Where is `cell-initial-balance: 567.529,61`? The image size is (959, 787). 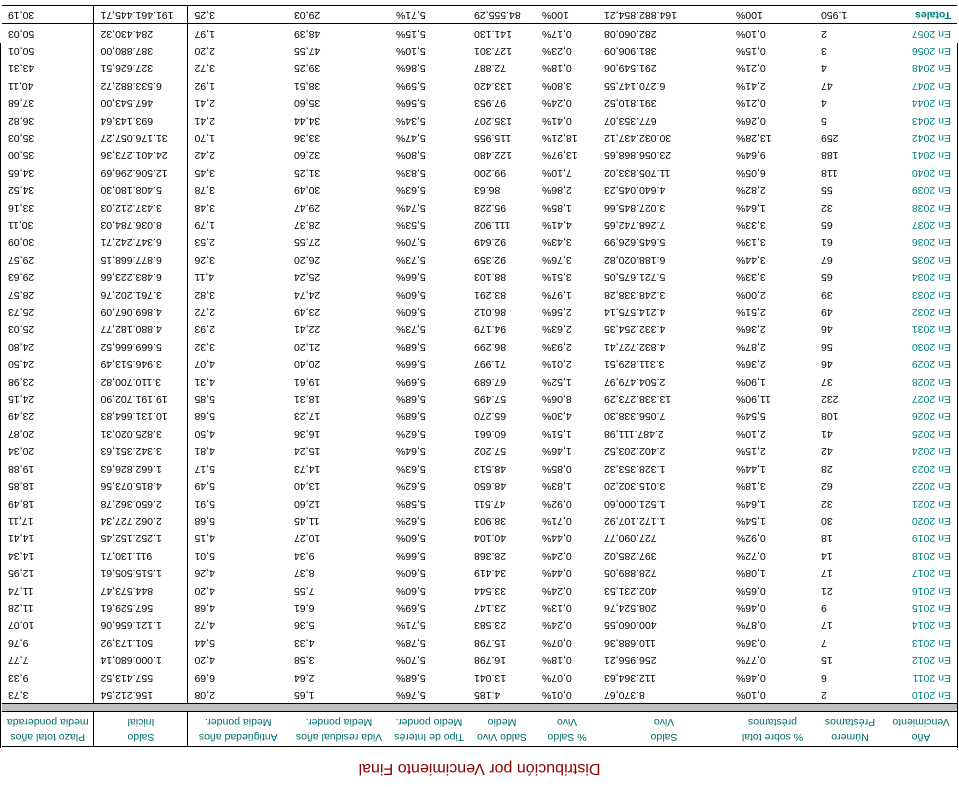
cell-initial-balance: 567.529,61 is located at coordinates (141, 607).